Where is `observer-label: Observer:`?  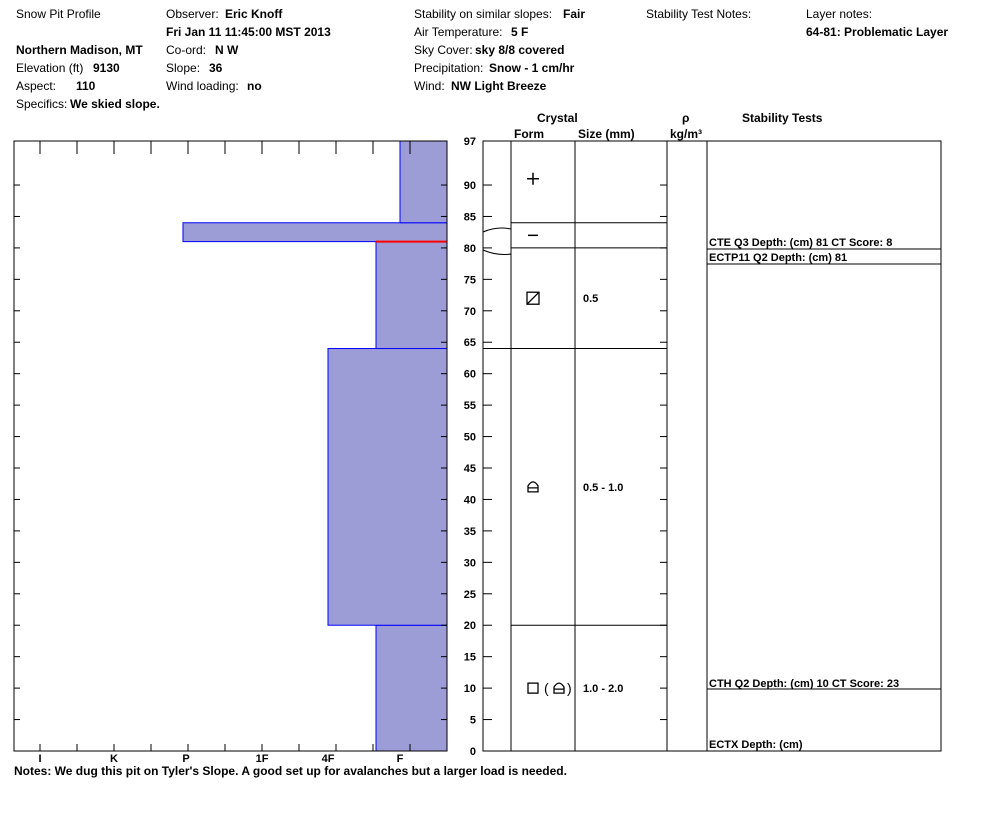 observer-label: Observer: is located at coordinates (192, 14).